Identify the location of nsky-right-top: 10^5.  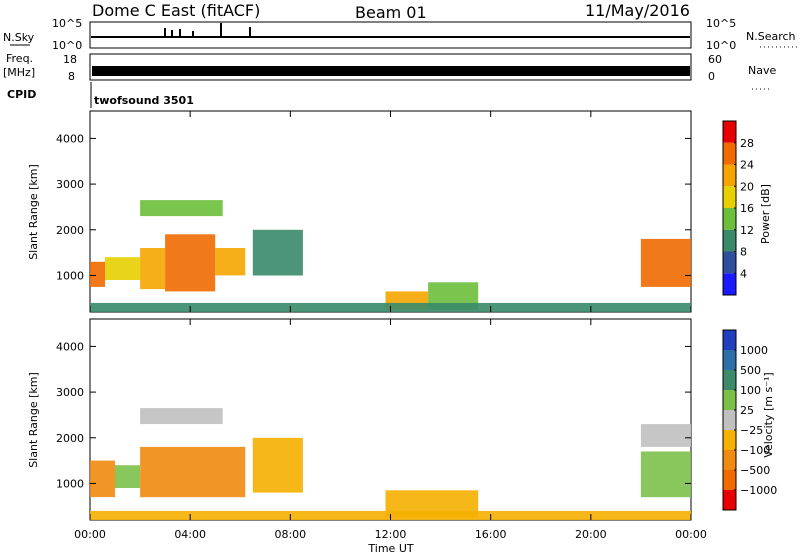
(721, 23).